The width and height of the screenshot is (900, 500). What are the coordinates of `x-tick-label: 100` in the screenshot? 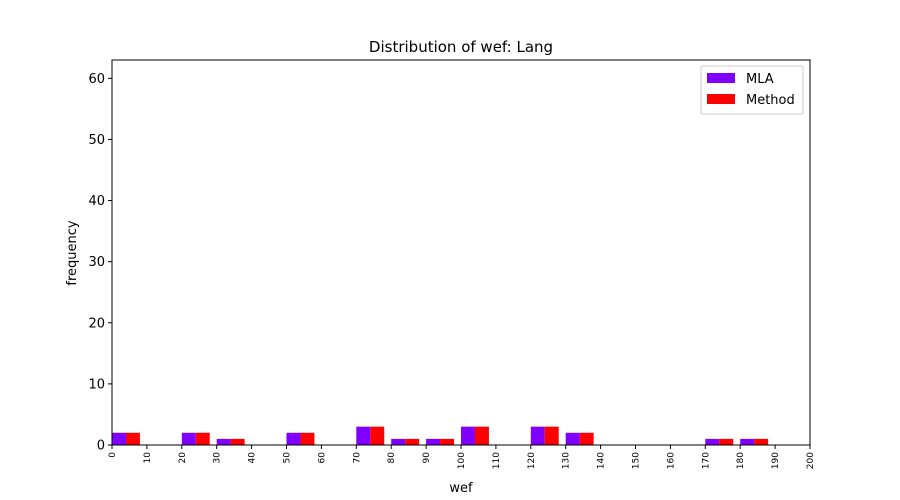 It's located at (462, 460).